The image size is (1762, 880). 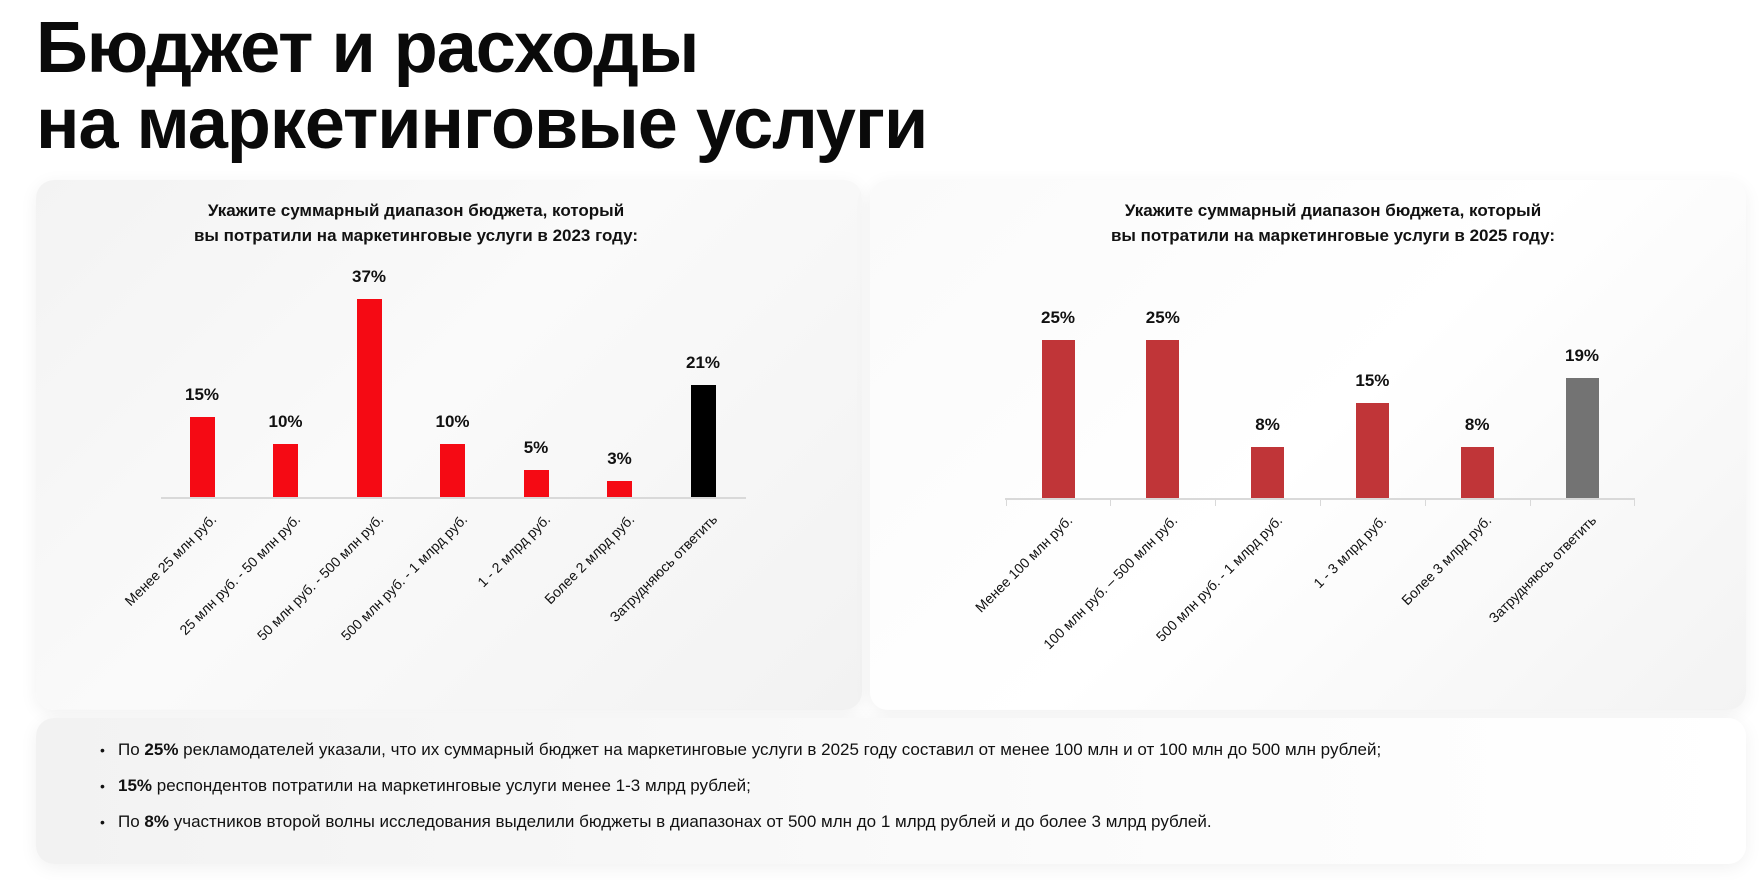 What do you see at coordinates (161, 749) in the screenshot?
I see `summary-highlight: 25%` at bounding box center [161, 749].